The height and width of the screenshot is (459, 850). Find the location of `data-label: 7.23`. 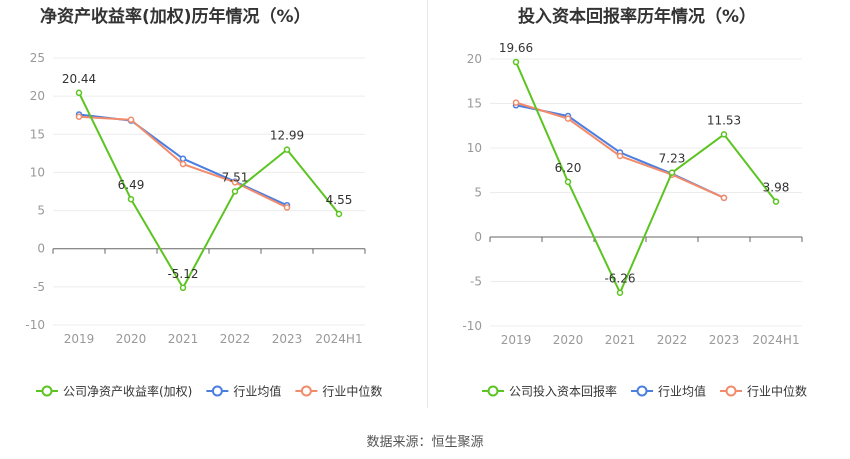

data-label: 7.23 is located at coordinates (672, 159).